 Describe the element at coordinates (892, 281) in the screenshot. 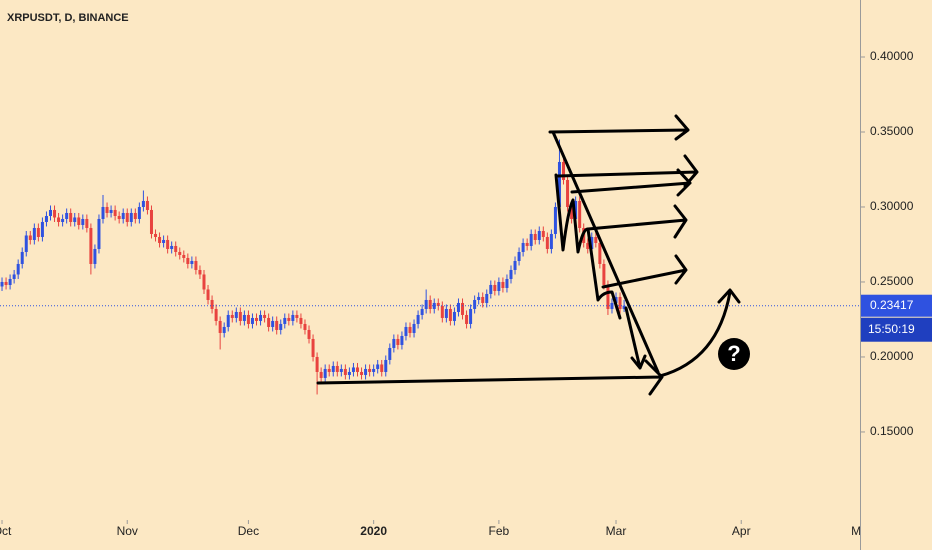

I see `y-tick-label: 0.25000` at that location.